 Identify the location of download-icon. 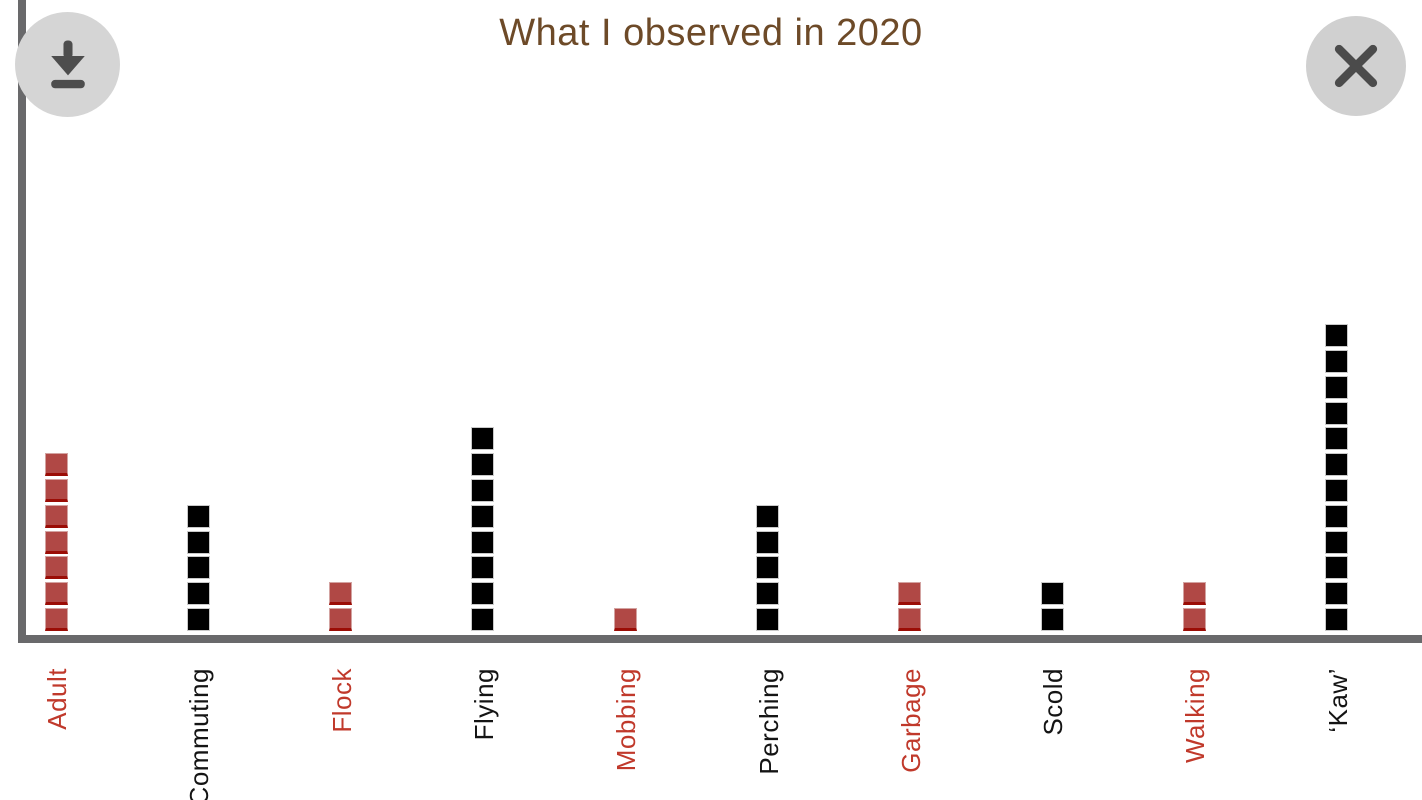
(67, 63).